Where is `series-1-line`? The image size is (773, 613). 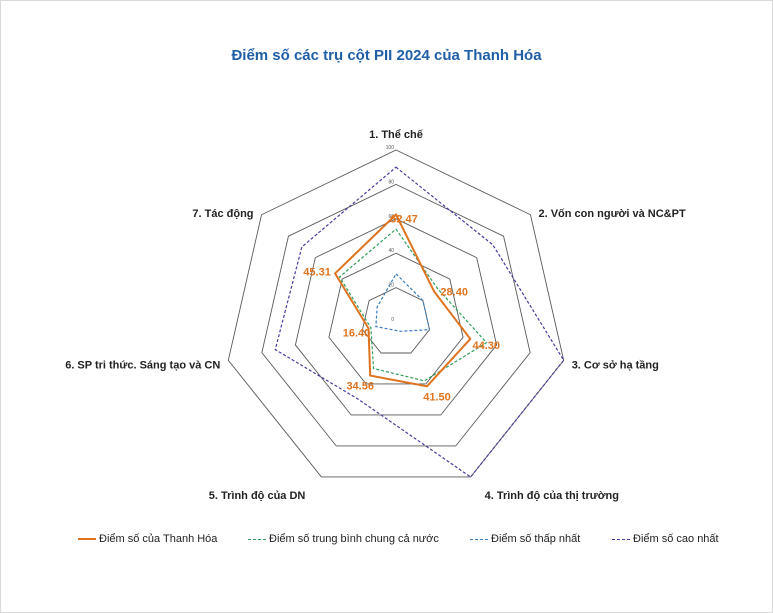
series-1-line is located at coordinates (413, 305).